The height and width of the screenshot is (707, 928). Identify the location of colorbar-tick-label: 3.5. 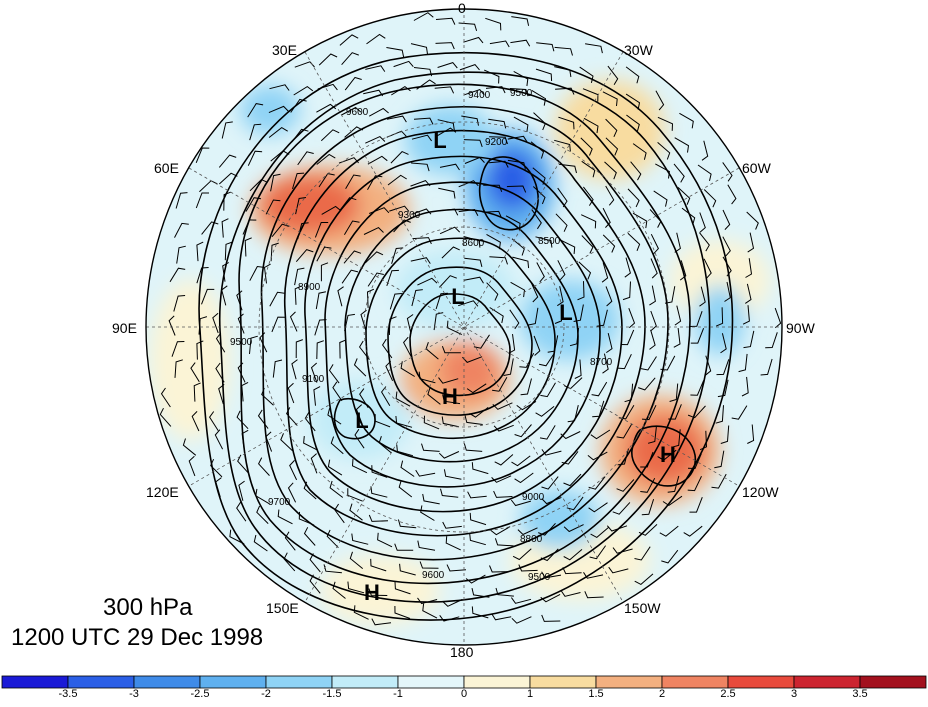
(860, 694).